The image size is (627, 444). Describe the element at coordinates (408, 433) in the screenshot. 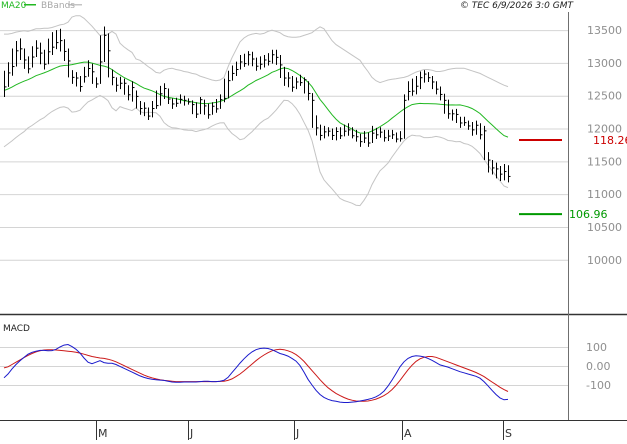

I see `x-tick-label: A` at that location.